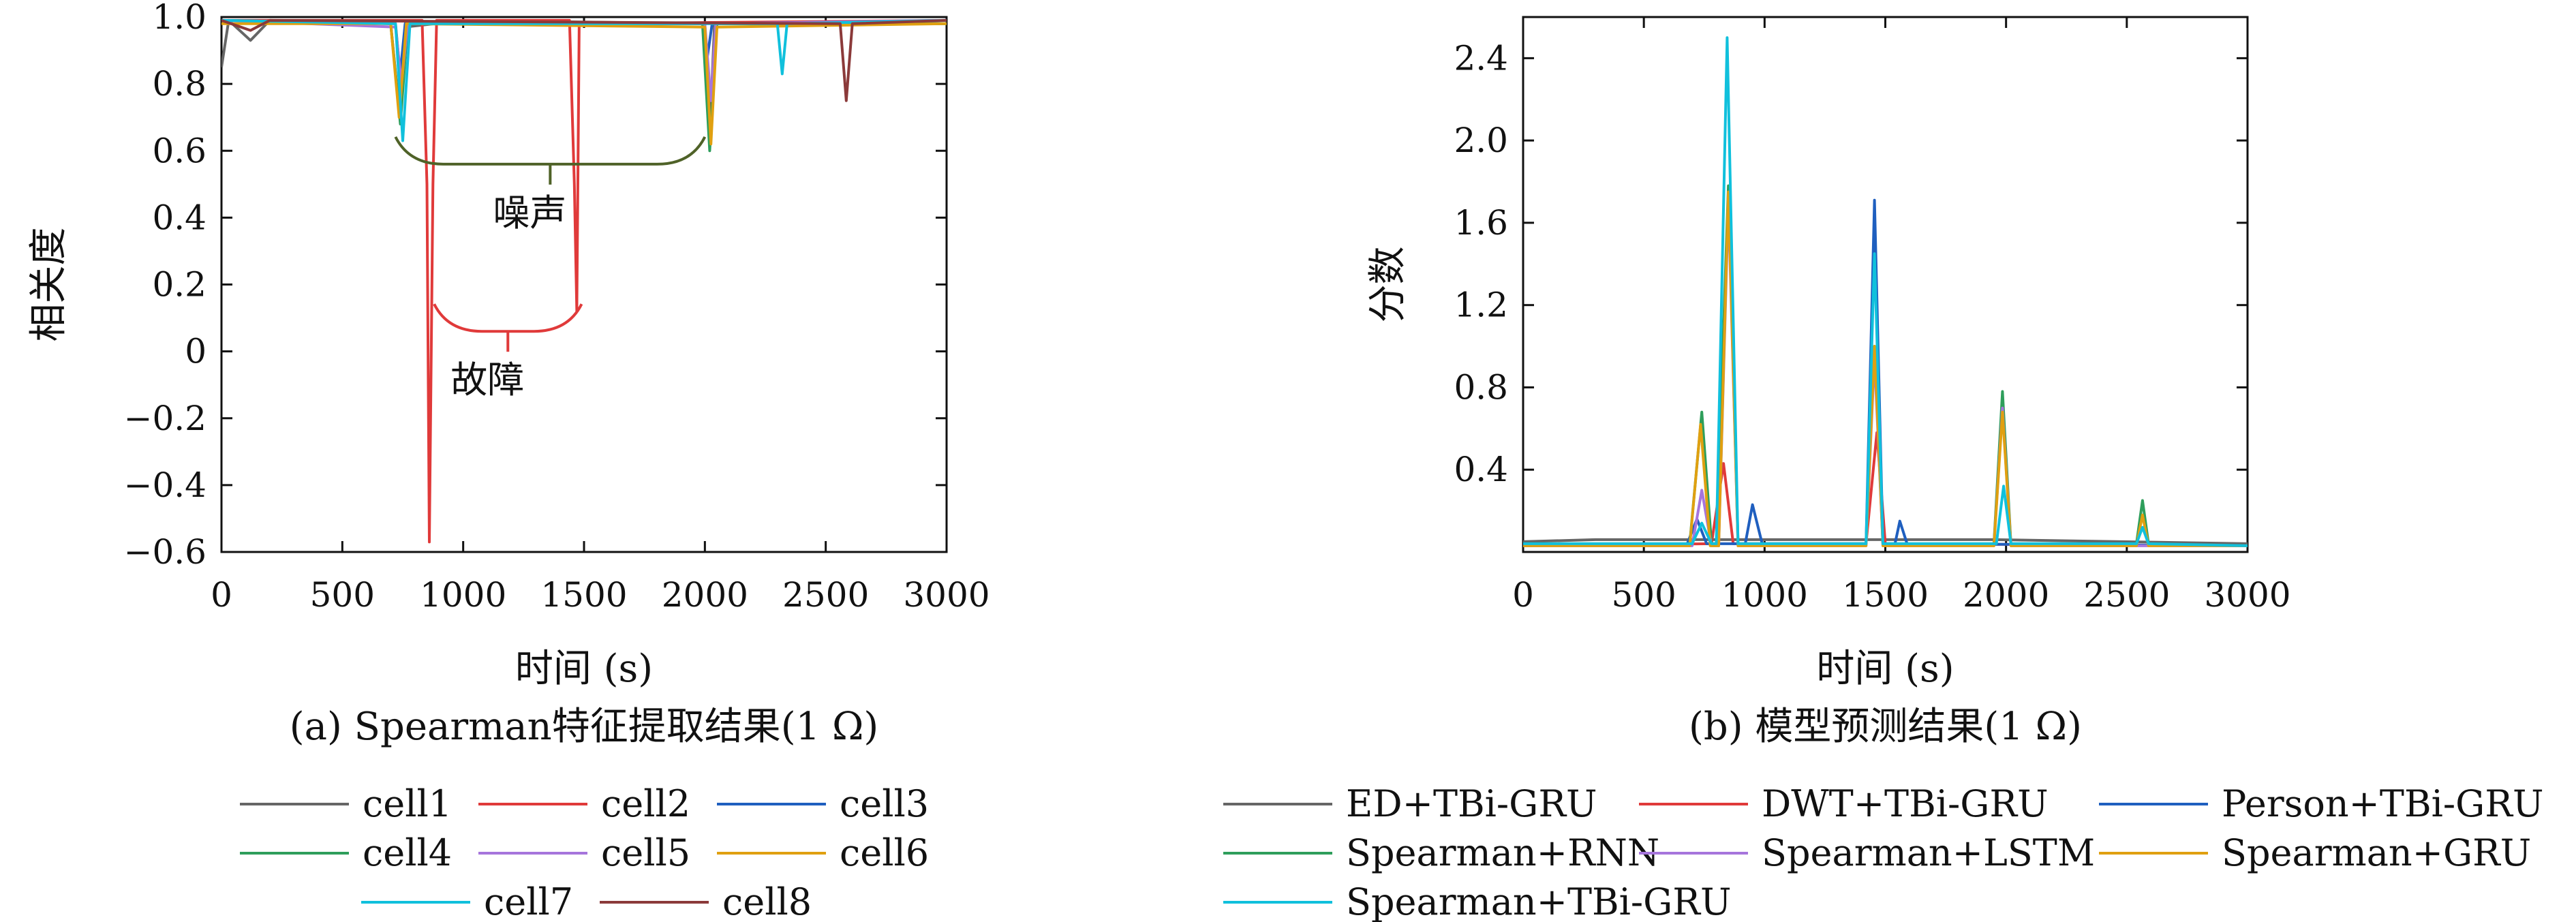 Image resolution: width=2576 pixels, height=922 pixels. Describe the element at coordinates (1503, 852) in the screenshot. I see `legend-label: Spearman+RNN` at that location.